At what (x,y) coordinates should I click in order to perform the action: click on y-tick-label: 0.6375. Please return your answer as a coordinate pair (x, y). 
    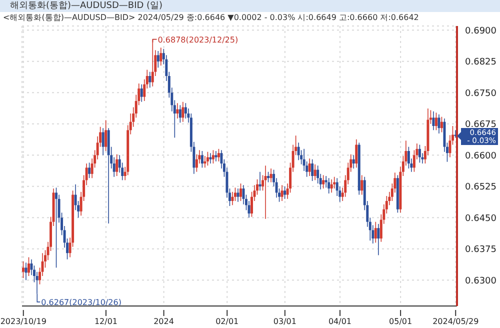
    Looking at the image, I should click on (480, 250).